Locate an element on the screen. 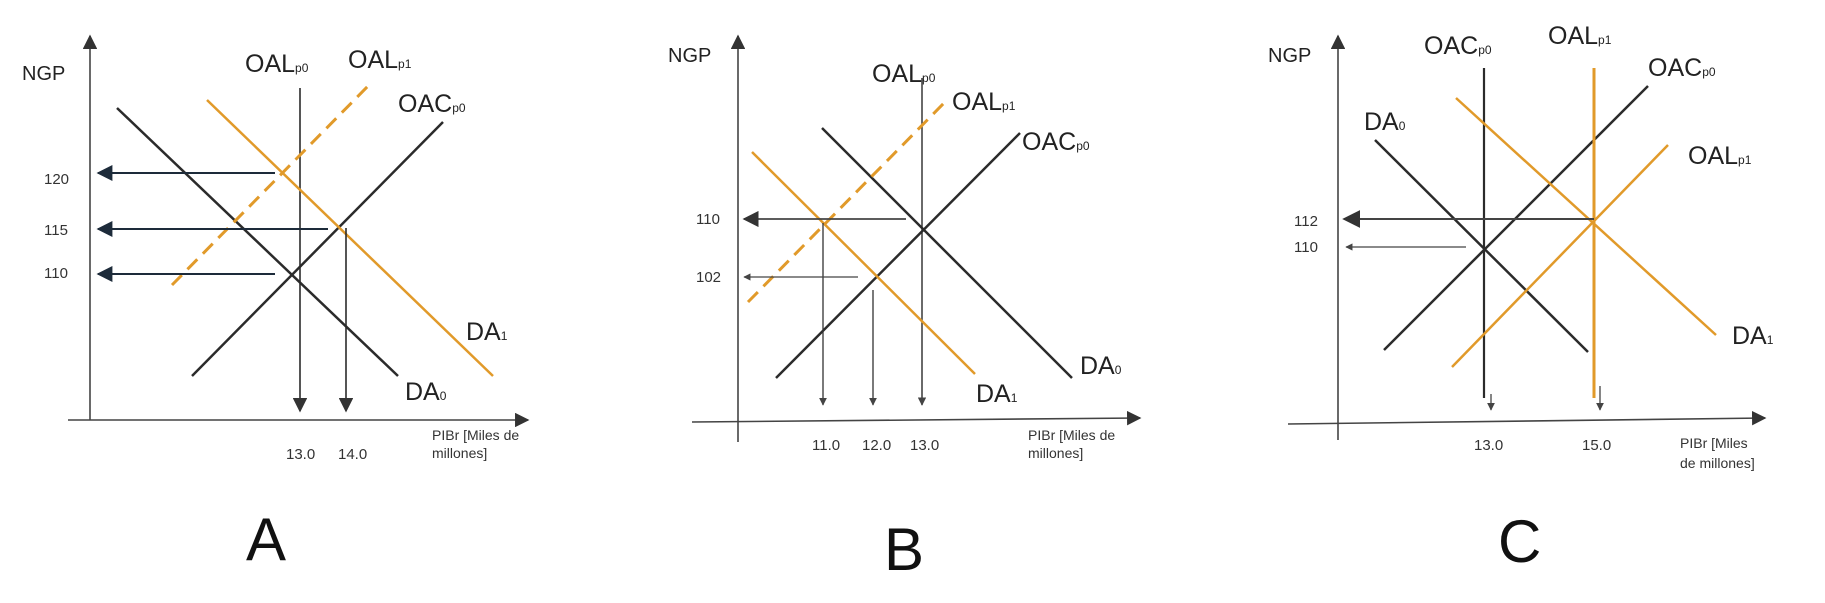 Image resolution: width=1825 pixels, height=603 pixels. label-oac0-left: OACp0 is located at coordinates (1458, 46).